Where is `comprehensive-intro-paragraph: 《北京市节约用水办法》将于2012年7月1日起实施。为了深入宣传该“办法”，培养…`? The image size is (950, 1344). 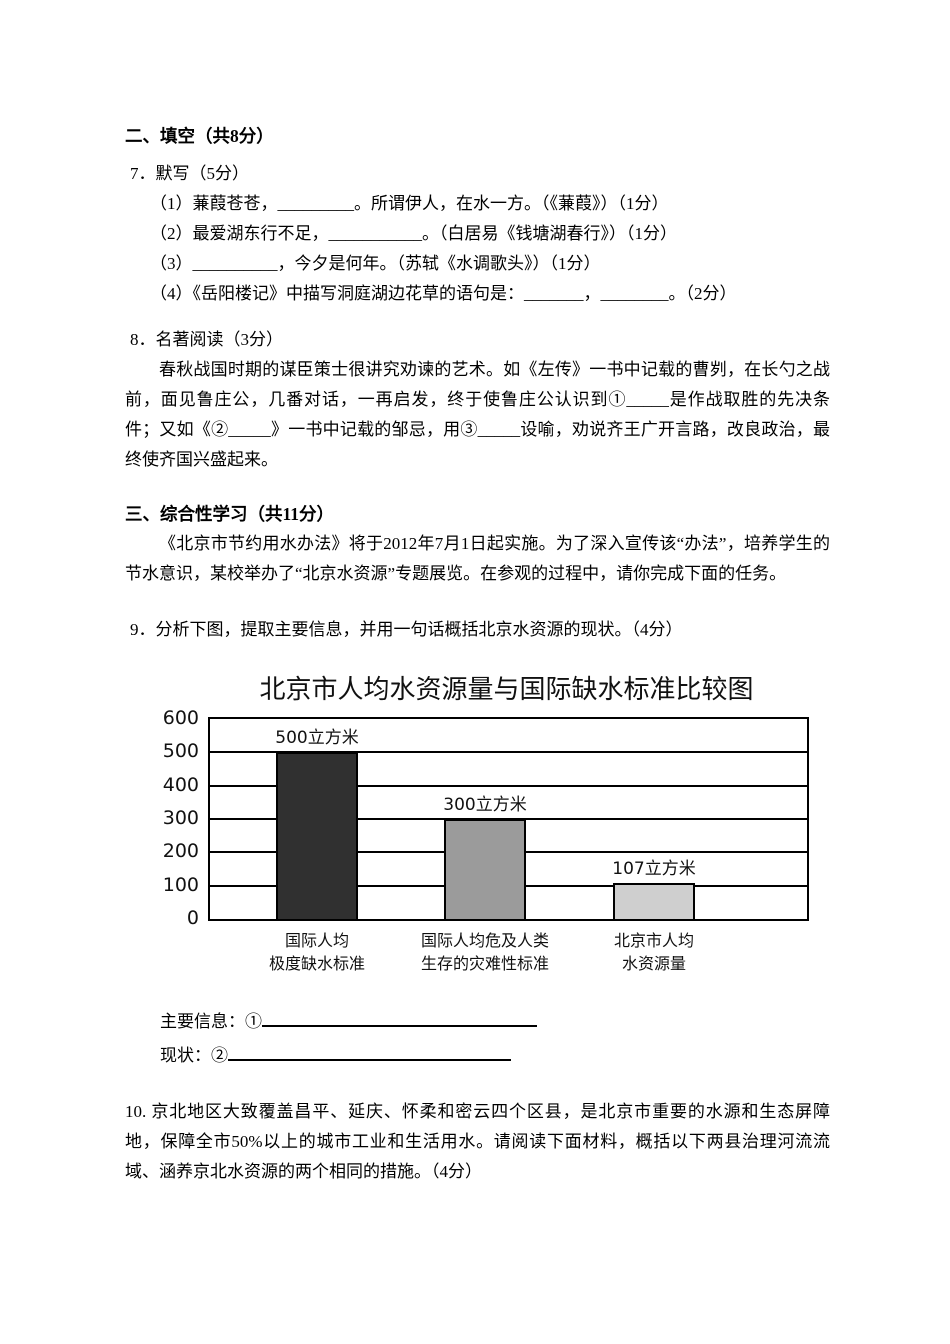 comprehensive-intro-paragraph: 《北京市节约用水办法》将于2012年7月1日起实施。为了深入宣传该“办法”，培养… is located at coordinates (477, 558).